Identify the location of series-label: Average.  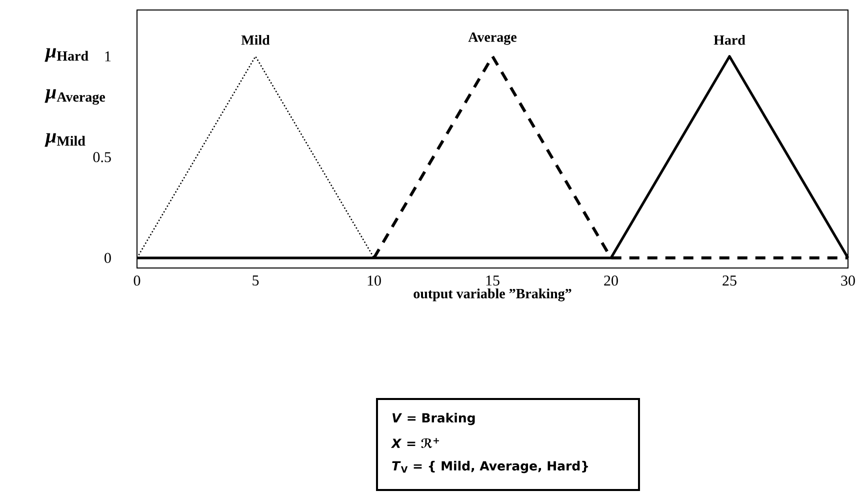
(492, 38).